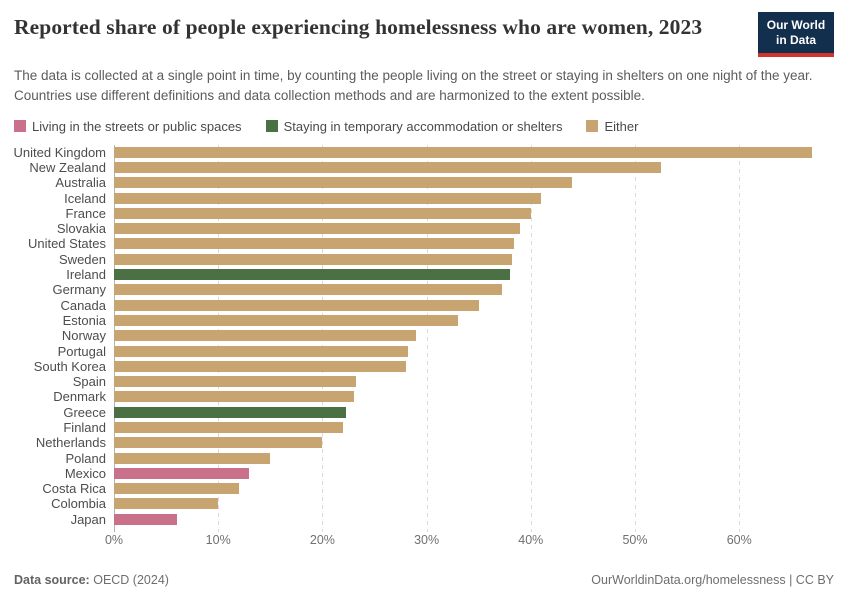  I want to click on x-tick-label: 60%, so click(739, 539).